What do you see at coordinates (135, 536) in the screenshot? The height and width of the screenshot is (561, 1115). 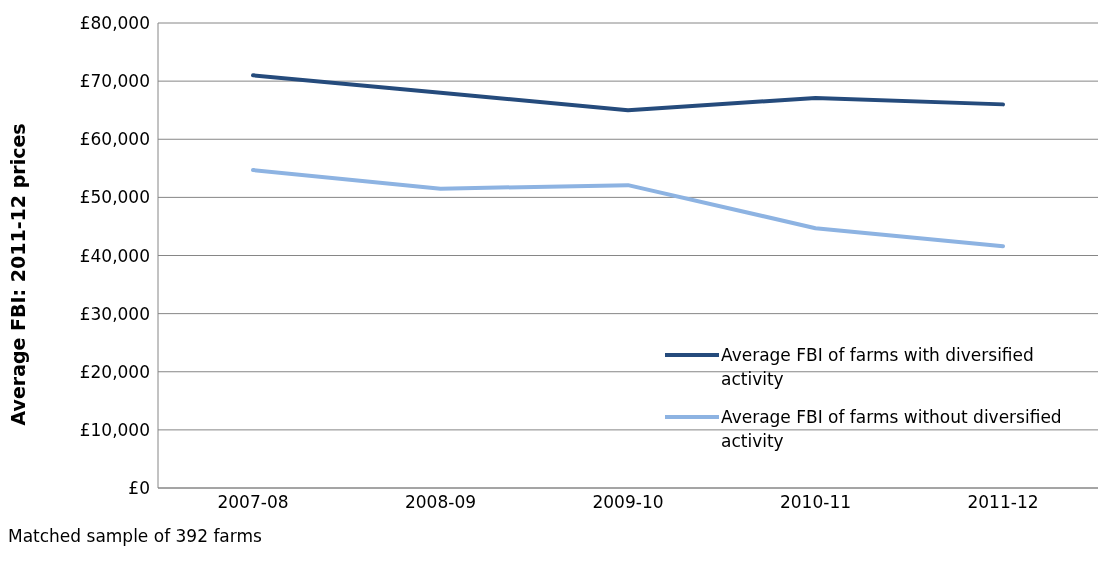 I see `text: Matched sample of 392 farms` at bounding box center [135, 536].